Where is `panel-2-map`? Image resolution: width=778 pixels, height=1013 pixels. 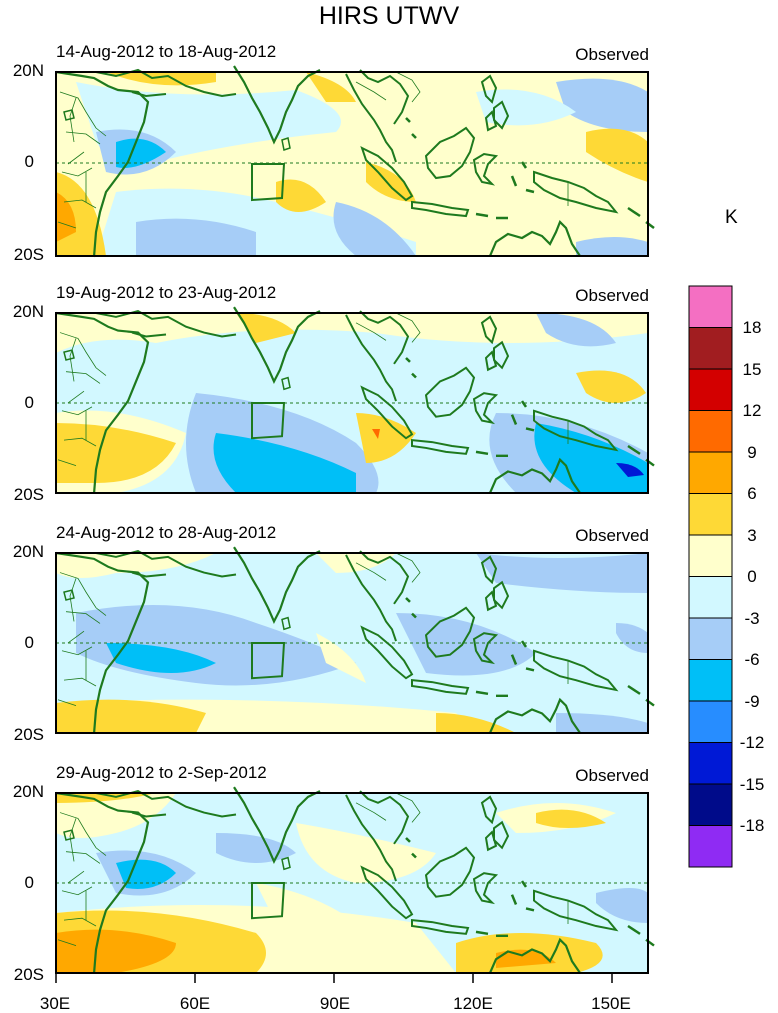
panel-2-map is located at coordinates (355, 400).